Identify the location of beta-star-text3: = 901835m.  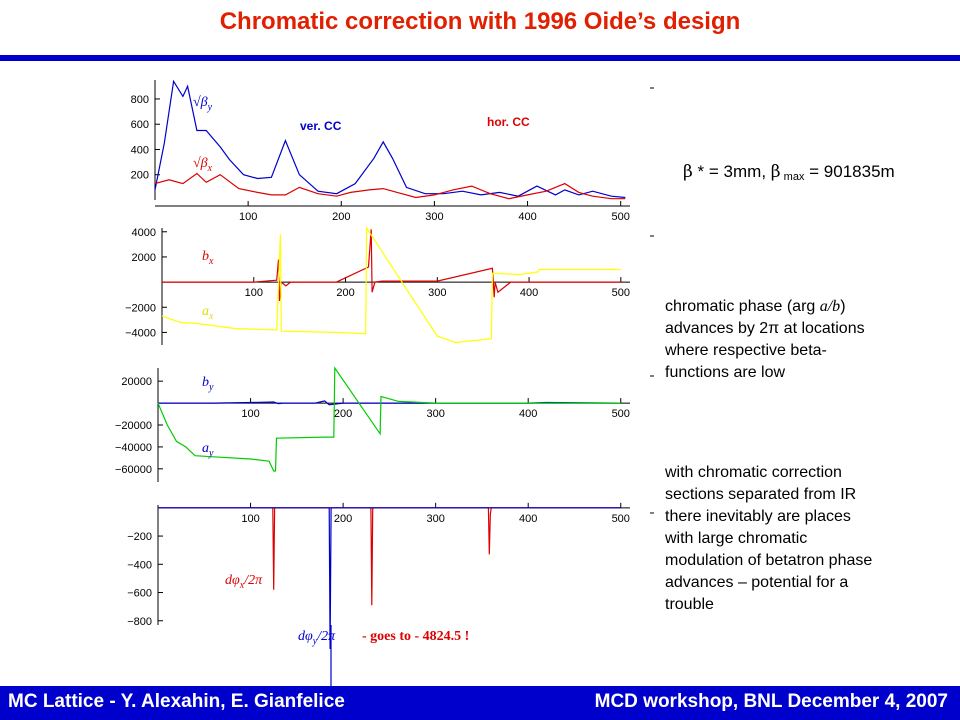
(849, 171).